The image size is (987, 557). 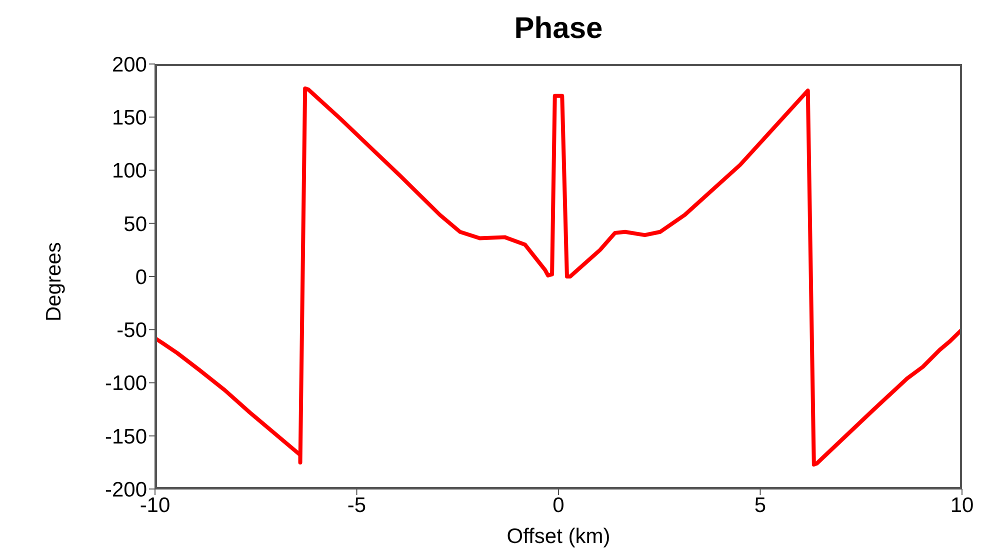 I want to click on y-axis-title: Degrees, so click(x=54, y=282).